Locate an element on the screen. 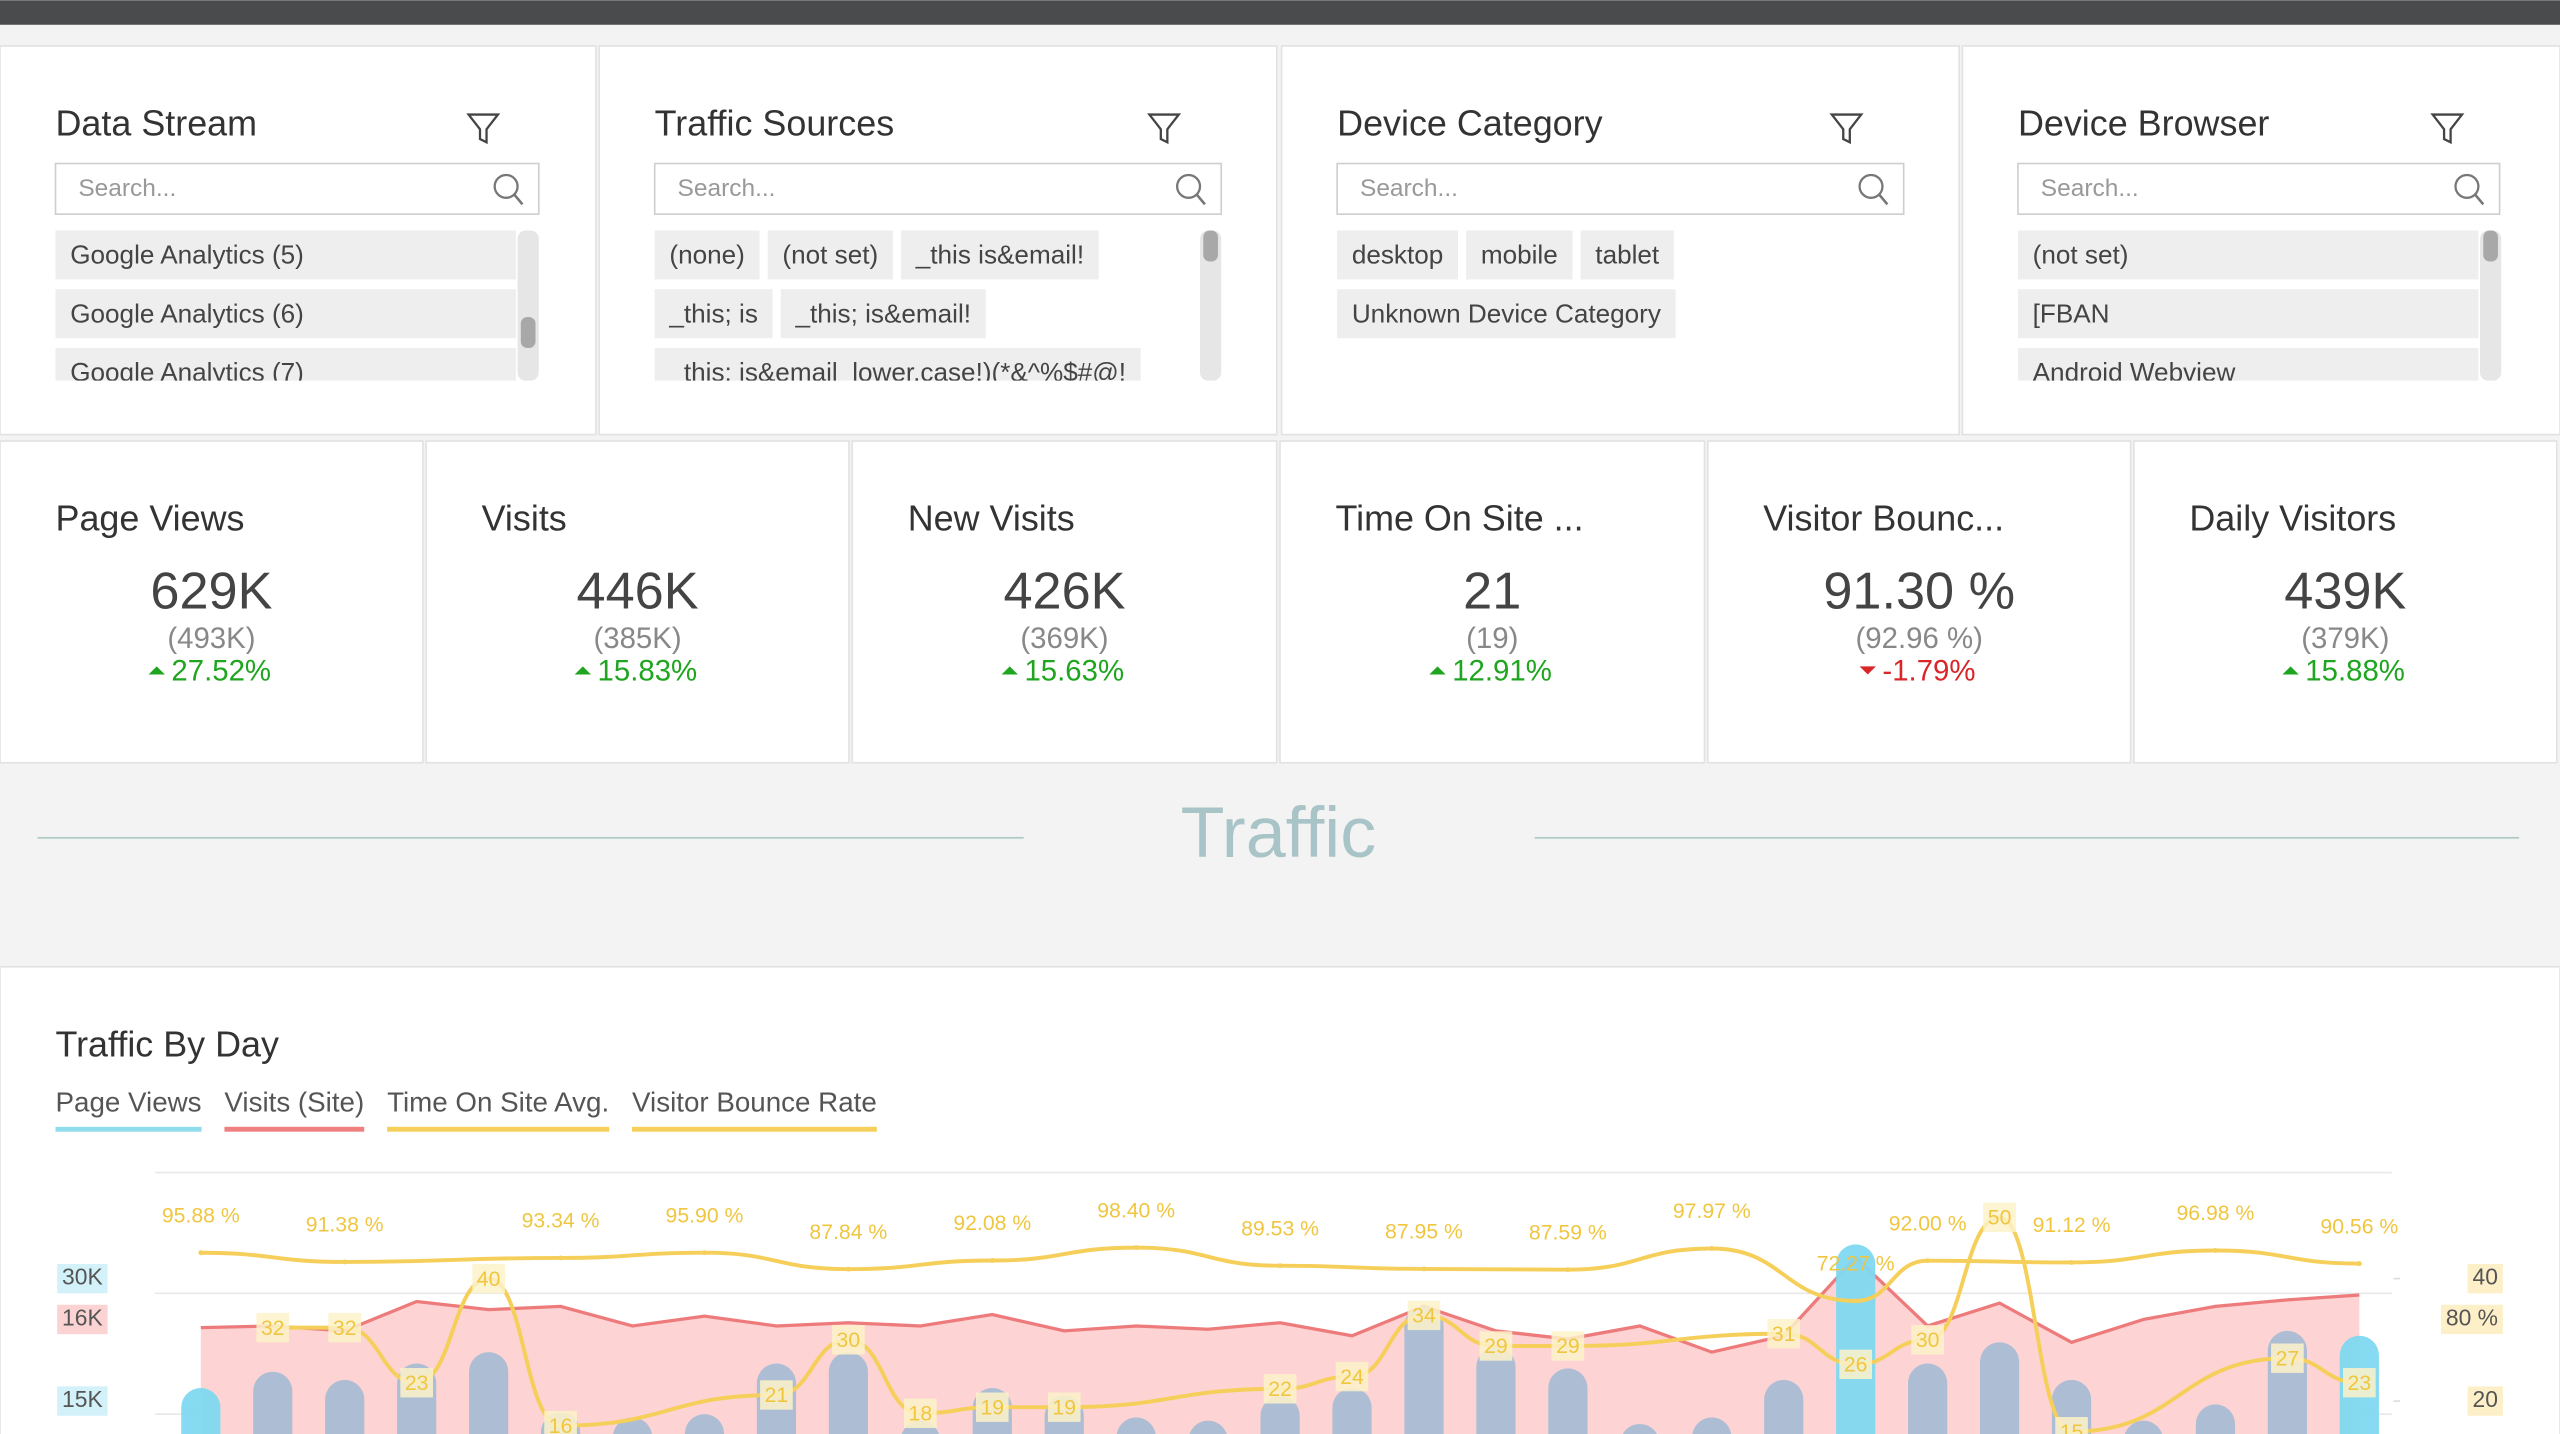 The width and height of the screenshot is (2560, 1434). top-bar is located at coordinates (1280, 12).